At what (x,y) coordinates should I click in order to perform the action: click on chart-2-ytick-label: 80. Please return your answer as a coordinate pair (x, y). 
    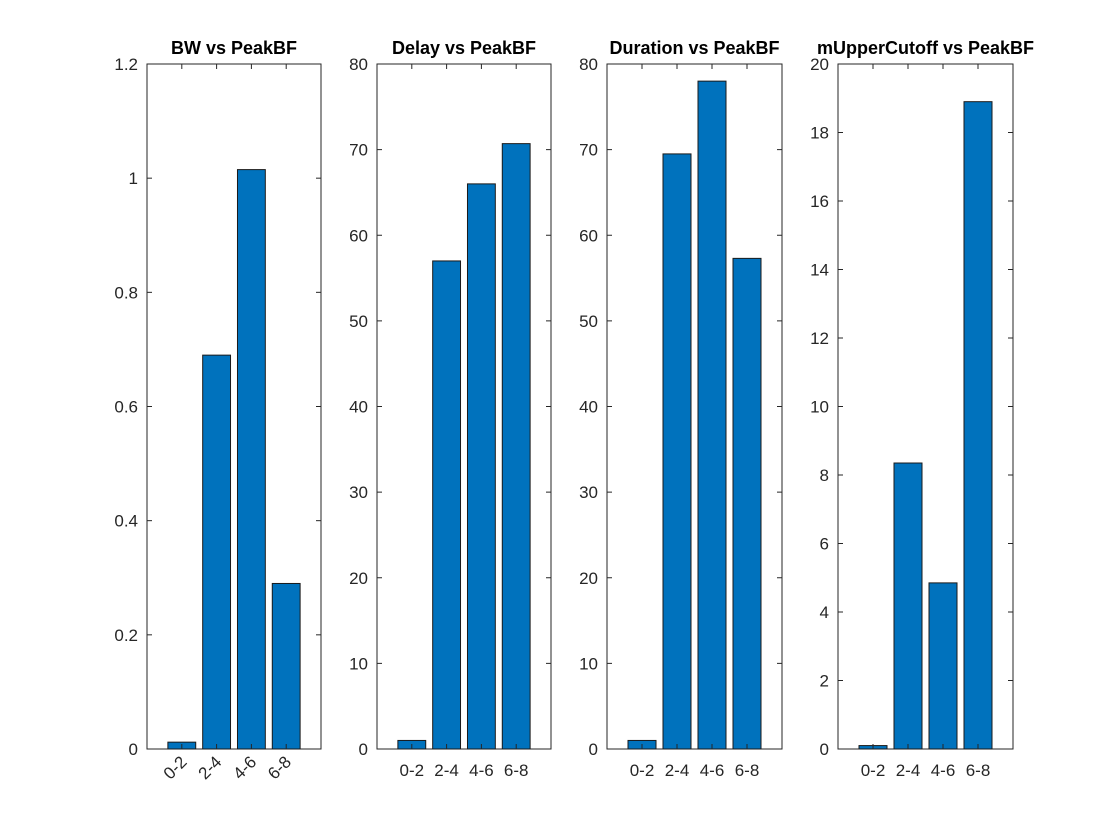
    Looking at the image, I should click on (358, 64).